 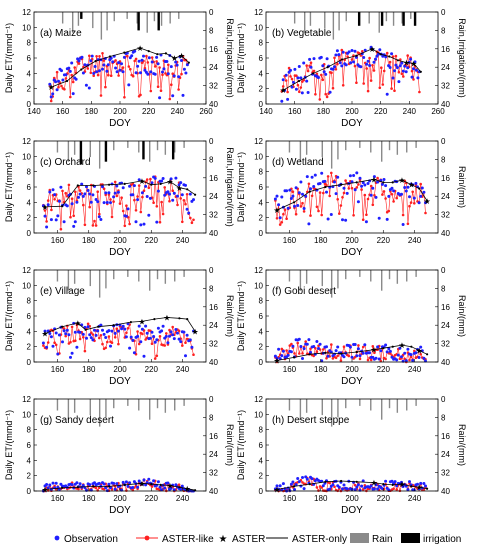 What do you see at coordinates (29, 460) in the screenshot?
I see `y-tick-label: 4` at bounding box center [29, 460].